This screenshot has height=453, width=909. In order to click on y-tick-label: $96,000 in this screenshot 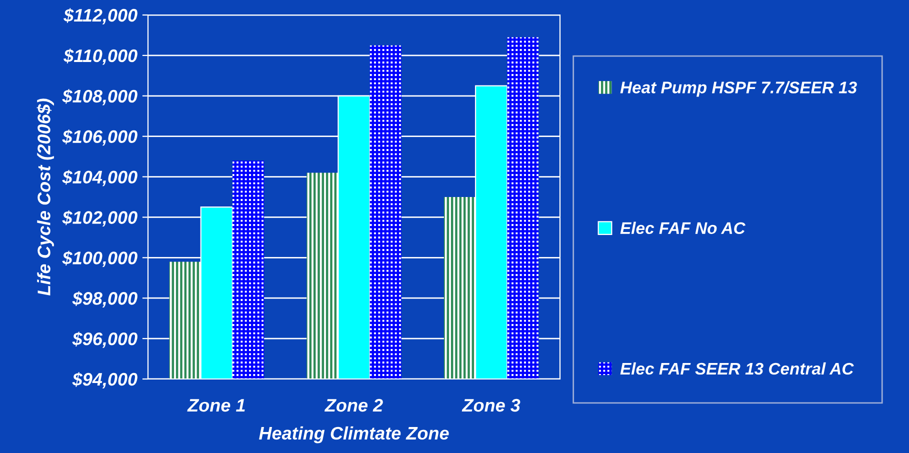, I will do `click(105, 340)`.